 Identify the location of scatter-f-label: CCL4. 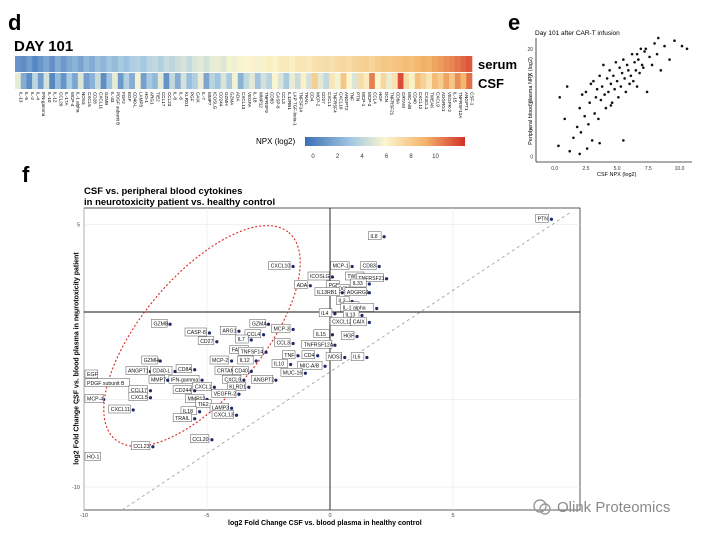
(253, 335).